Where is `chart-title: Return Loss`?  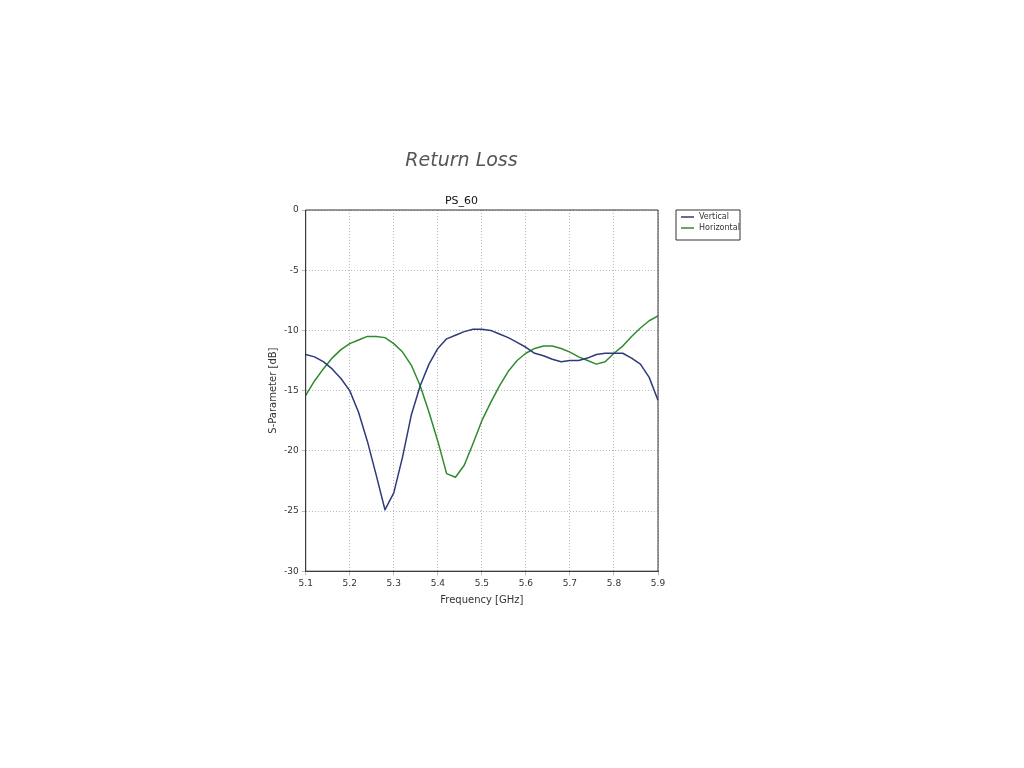
chart-title: Return Loss is located at coordinates (461, 159).